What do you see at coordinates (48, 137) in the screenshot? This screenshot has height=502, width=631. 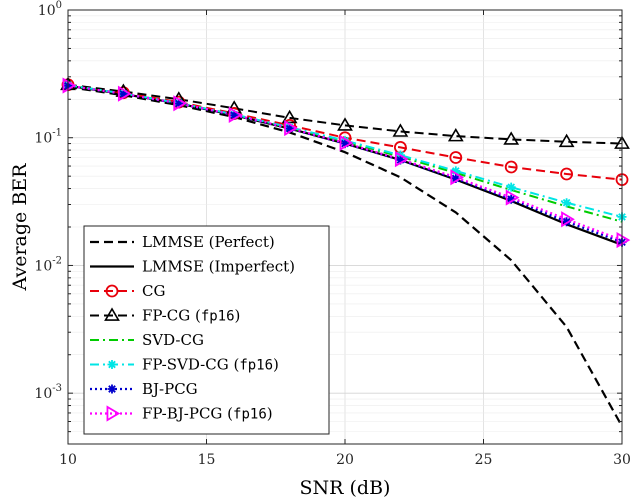 I see `y-tick-label: 10⁻¹` at bounding box center [48, 137].